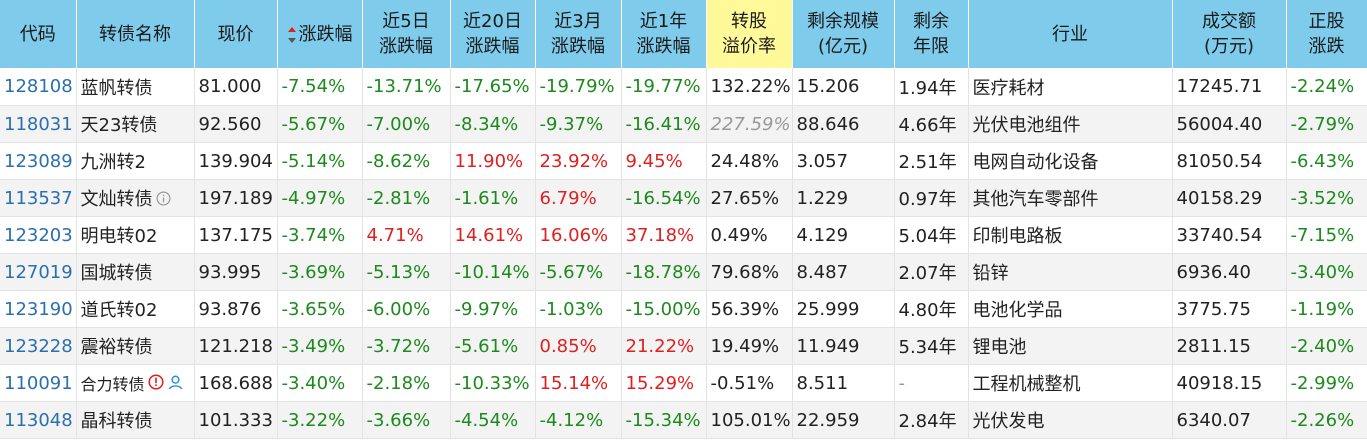 Image resolution: width=1367 pixels, height=443 pixels. What do you see at coordinates (492, 86) in the screenshot?
I see `cell-value: -17.65%` at bounding box center [492, 86].